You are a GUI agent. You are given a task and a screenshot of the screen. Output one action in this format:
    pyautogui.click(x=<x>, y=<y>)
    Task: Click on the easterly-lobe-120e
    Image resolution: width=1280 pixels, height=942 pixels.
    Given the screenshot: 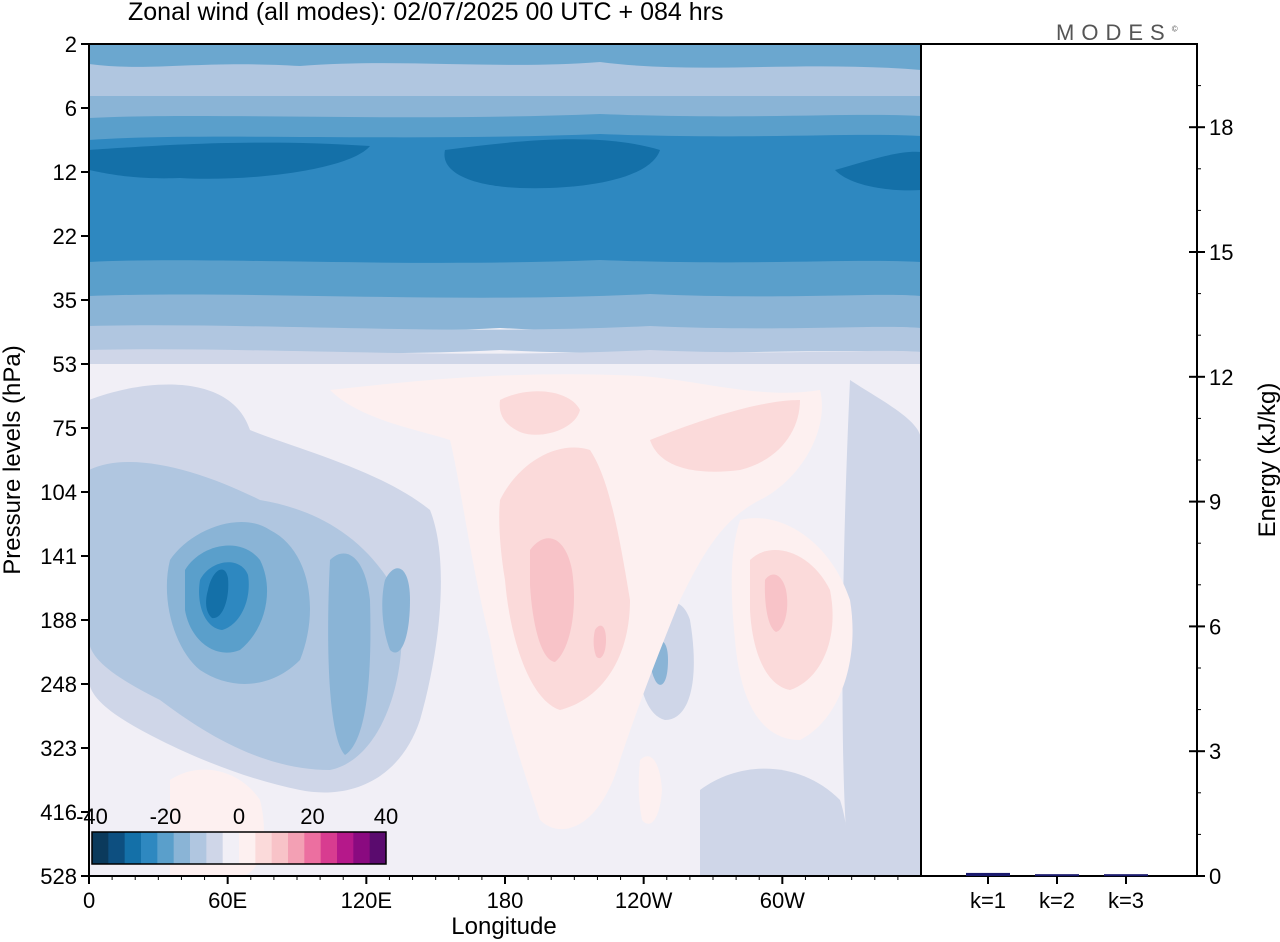 What is the action you would take?
    pyautogui.click(x=349, y=654)
    